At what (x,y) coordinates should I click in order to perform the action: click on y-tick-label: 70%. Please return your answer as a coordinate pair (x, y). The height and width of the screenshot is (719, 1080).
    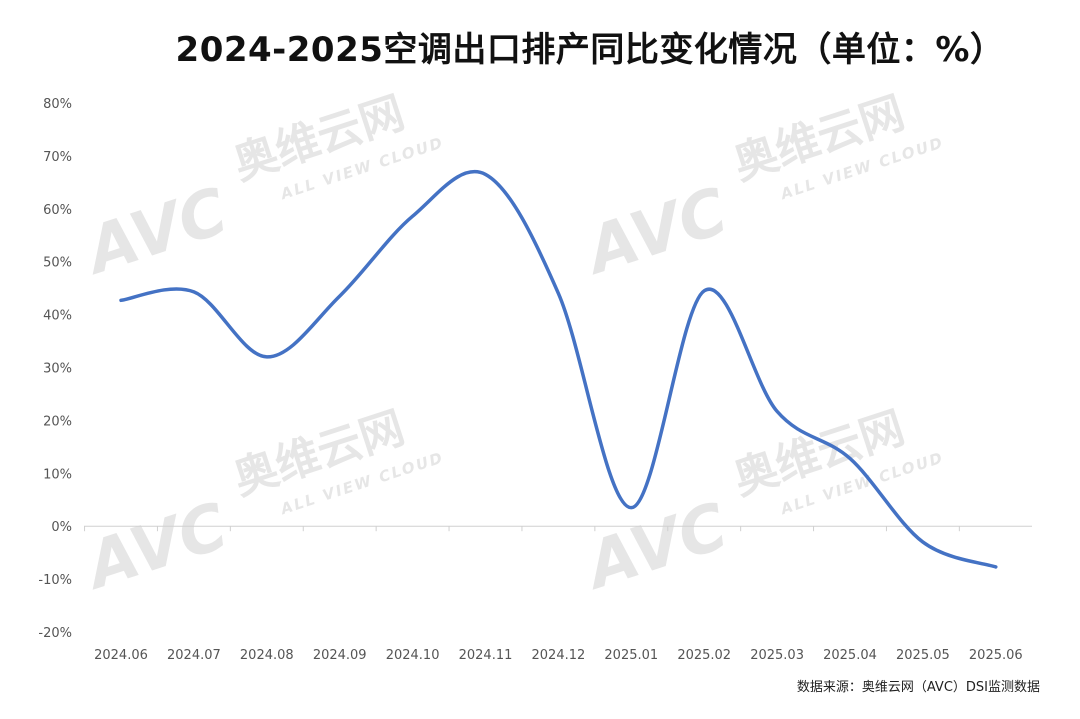
    Looking at the image, I should click on (57, 157).